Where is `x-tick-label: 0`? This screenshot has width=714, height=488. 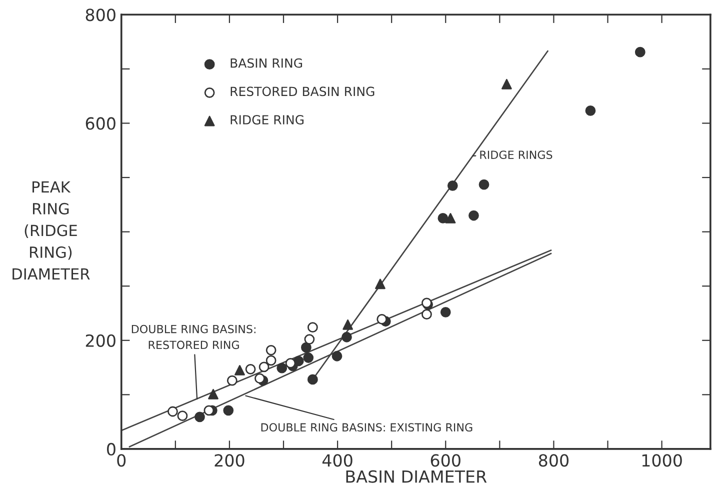 x-tick-label: 0 is located at coordinates (121, 460).